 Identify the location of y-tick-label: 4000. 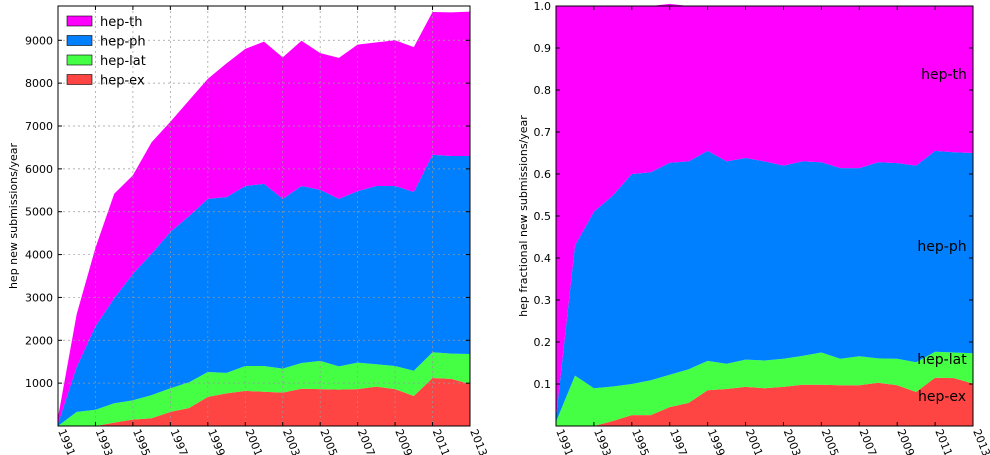
(39, 255).